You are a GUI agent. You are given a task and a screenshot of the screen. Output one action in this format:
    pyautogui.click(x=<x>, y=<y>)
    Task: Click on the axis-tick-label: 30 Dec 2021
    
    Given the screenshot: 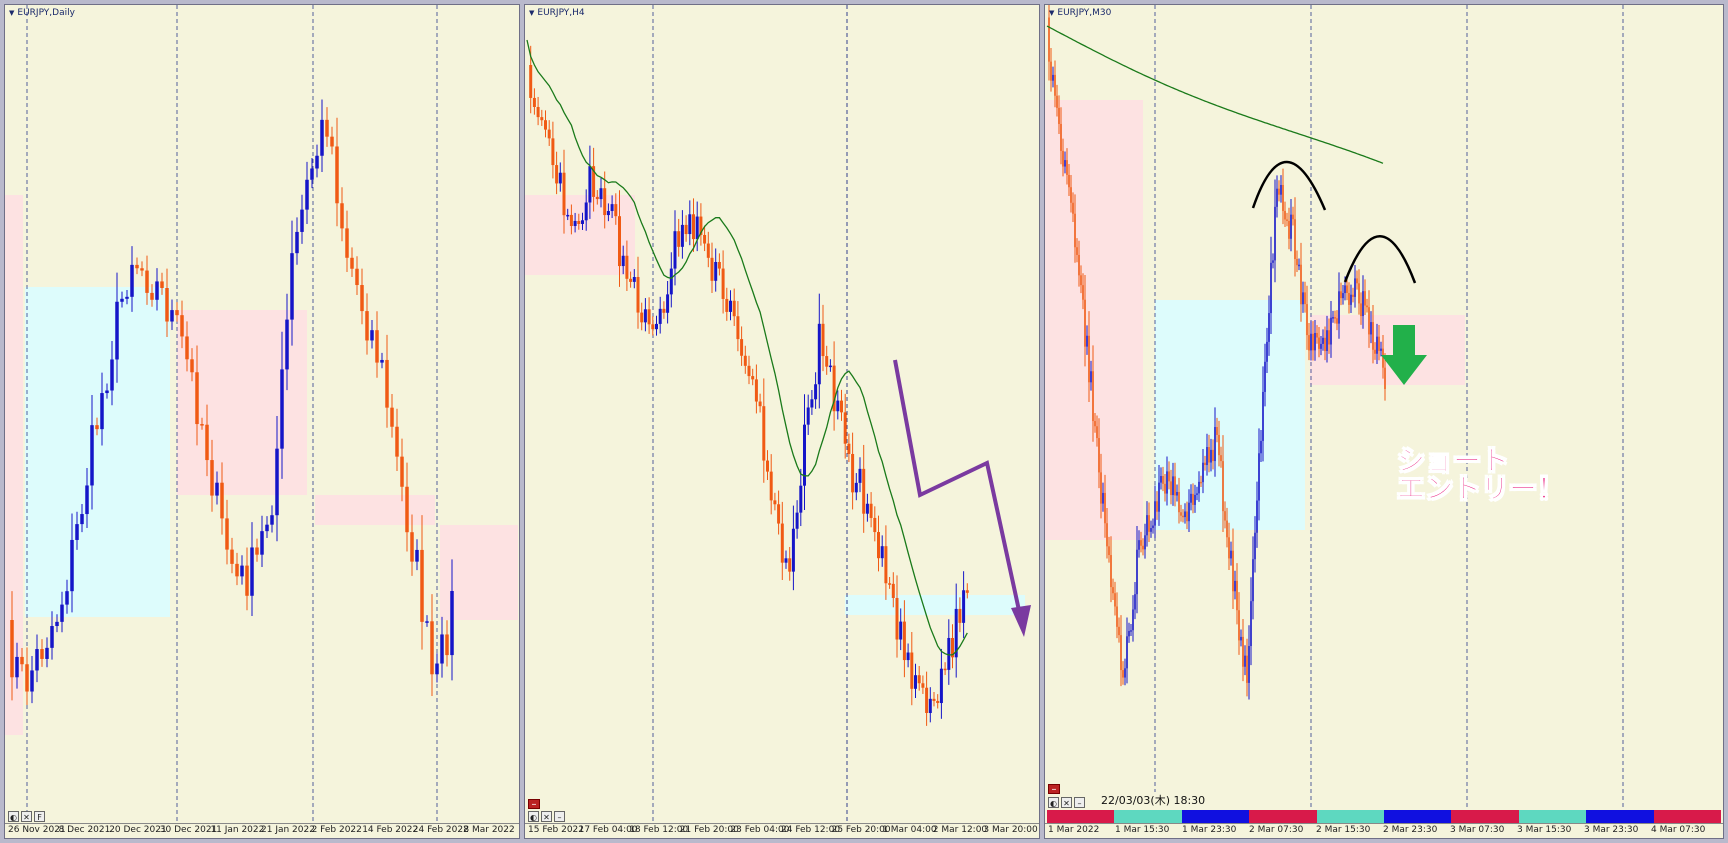 What is the action you would take?
    pyautogui.click(x=188, y=830)
    